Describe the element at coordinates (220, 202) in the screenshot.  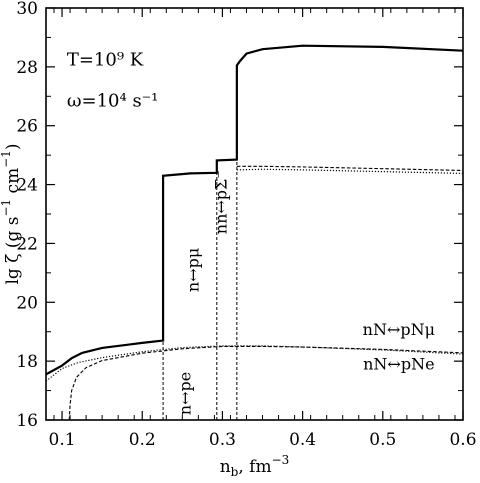
I see `annotation-nn-psigma: nn↔pΣ⁻` at that location.